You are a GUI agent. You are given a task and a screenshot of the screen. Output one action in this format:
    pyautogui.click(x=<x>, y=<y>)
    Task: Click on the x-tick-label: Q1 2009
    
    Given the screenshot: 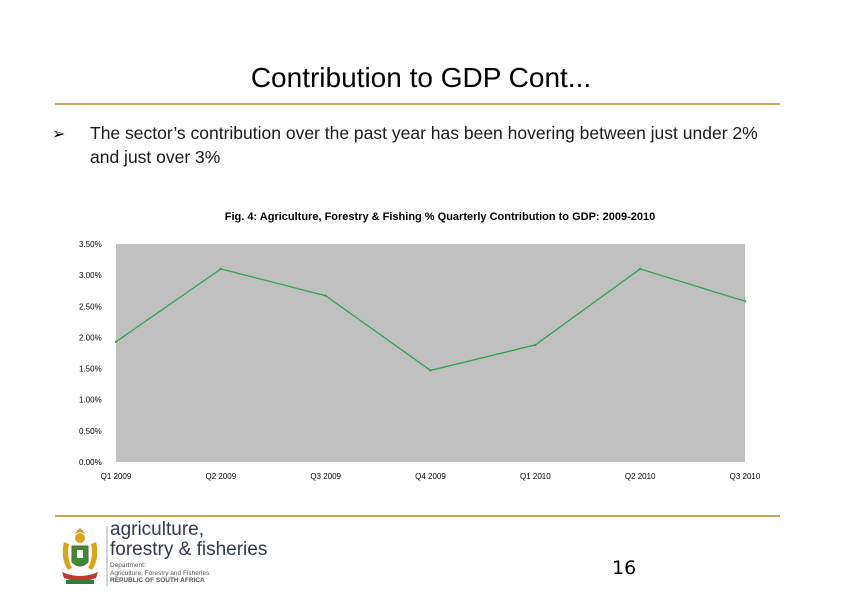 What is the action you would take?
    pyautogui.click(x=116, y=476)
    